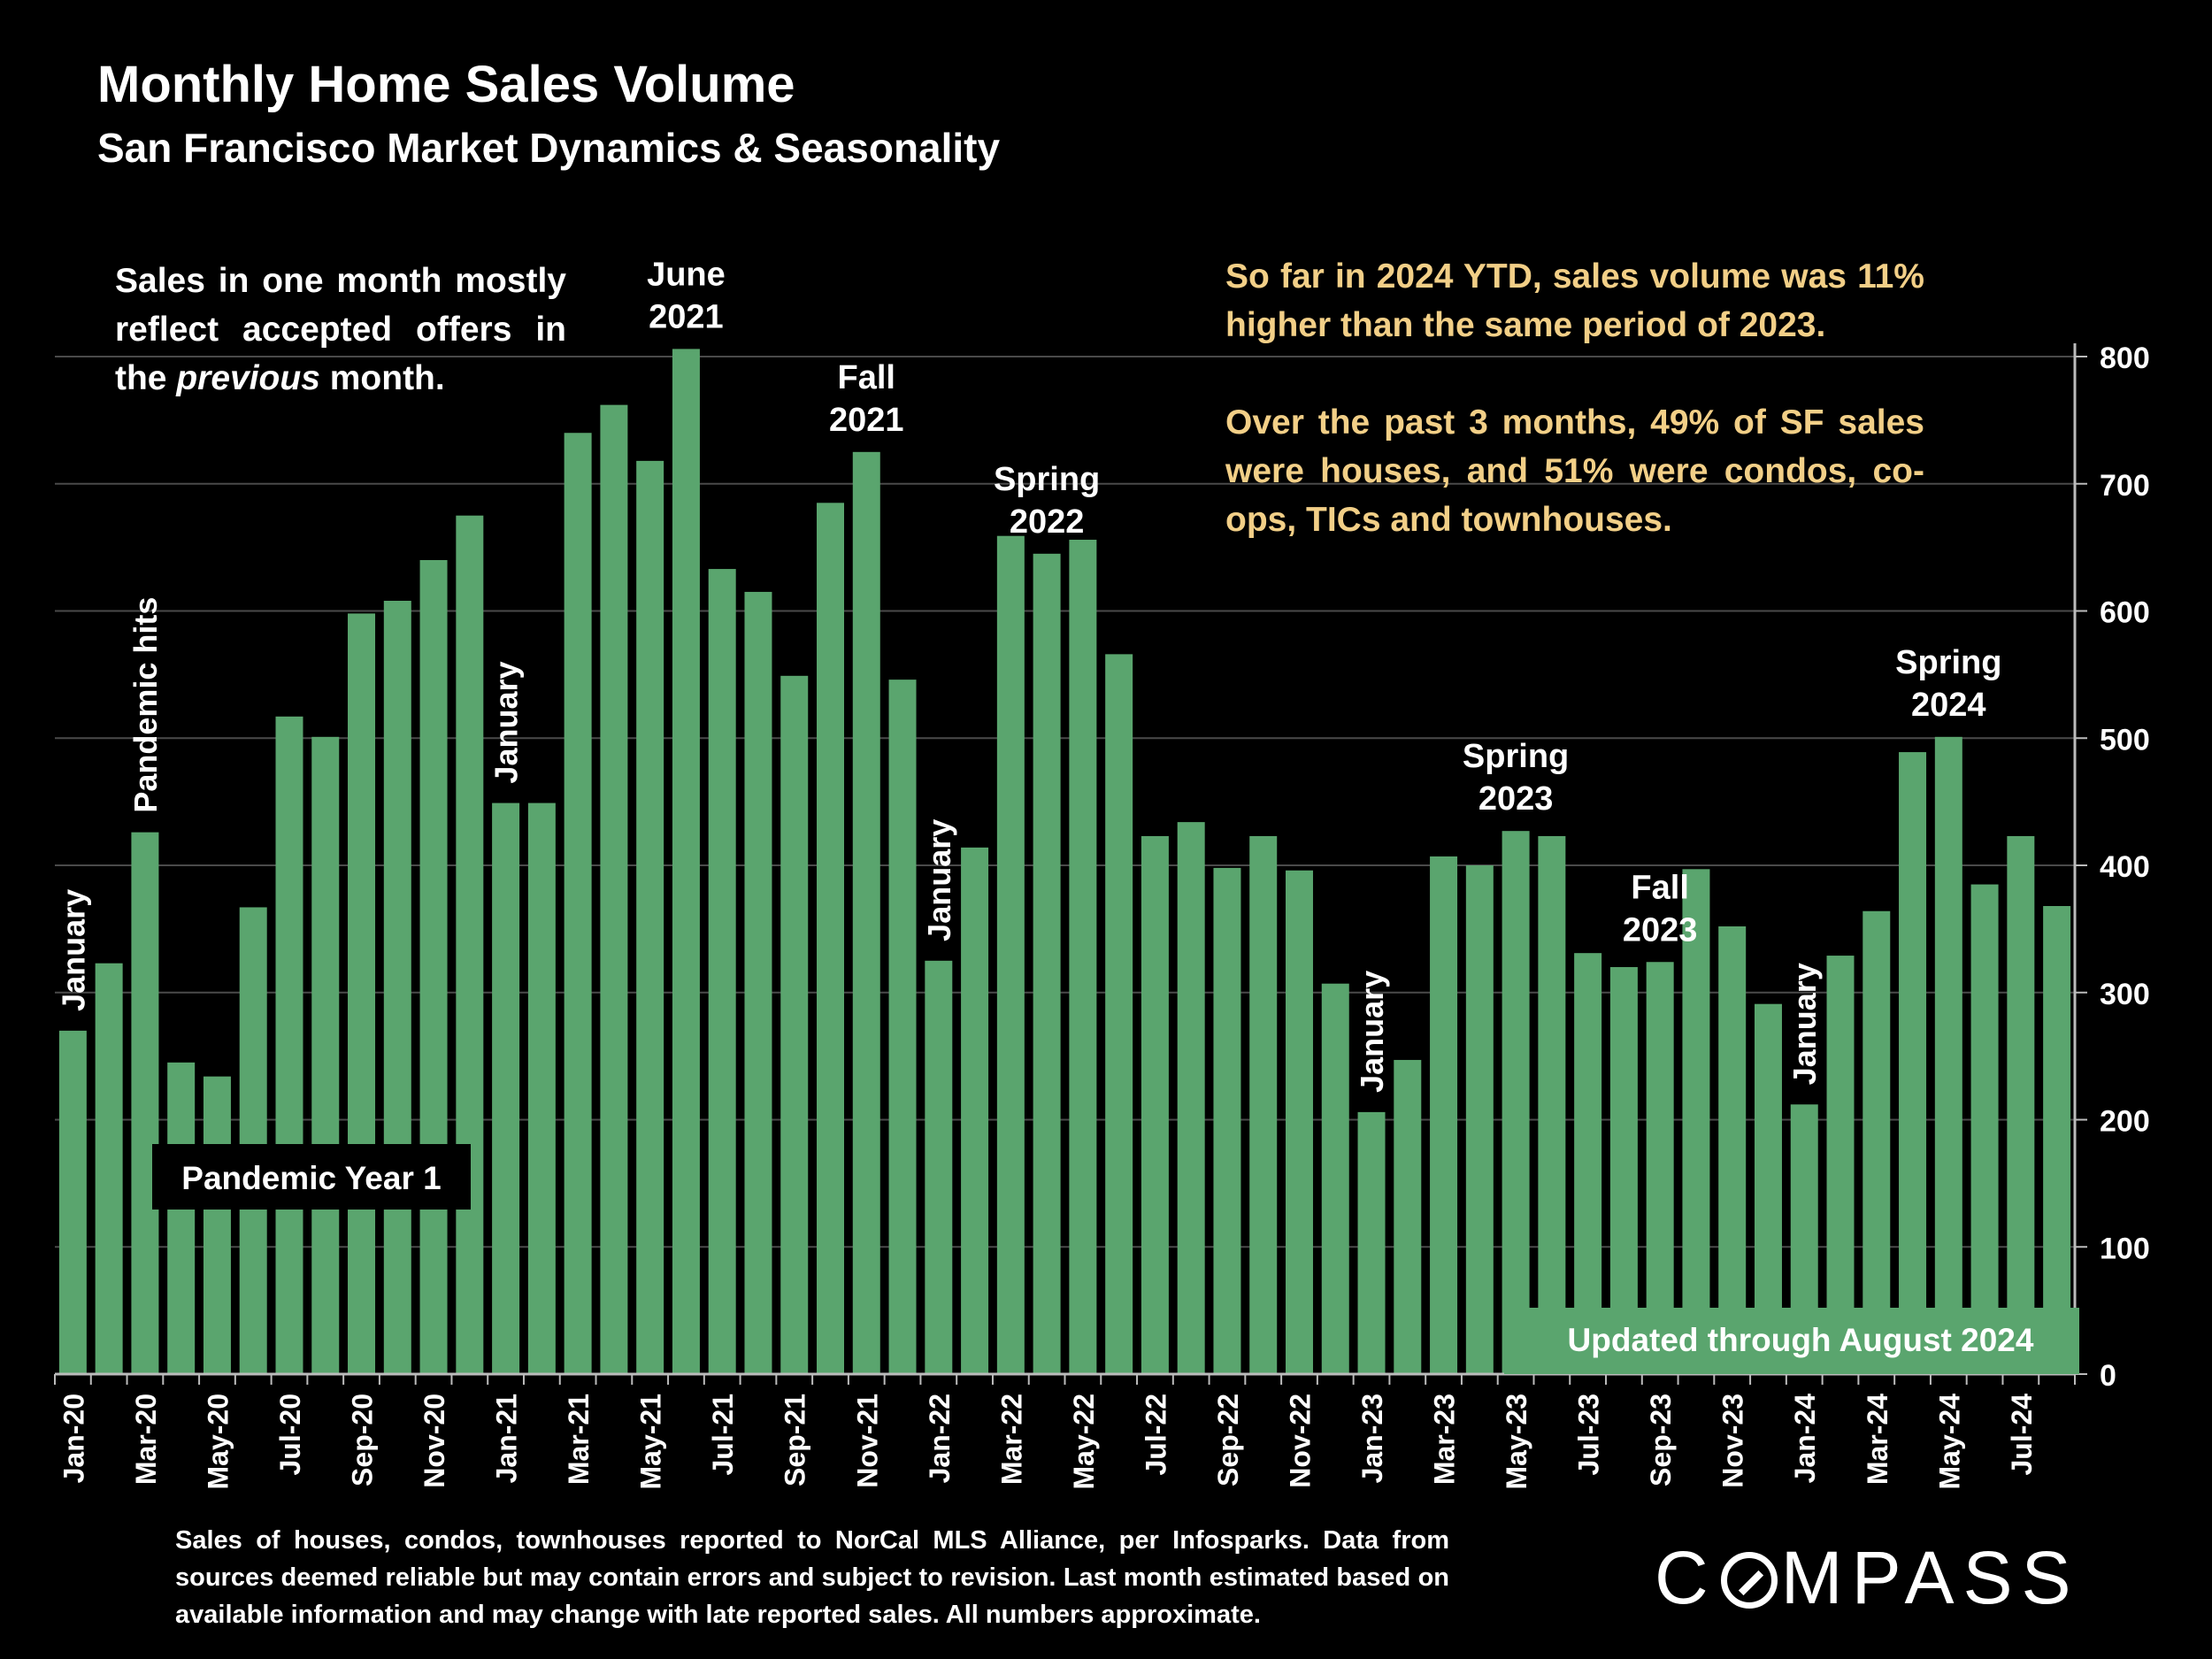  What do you see at coordinates (446, 85) in the screenshot?
I see `chart-title: Monthly Home Sales Volume` at bounding box center [446, 85].